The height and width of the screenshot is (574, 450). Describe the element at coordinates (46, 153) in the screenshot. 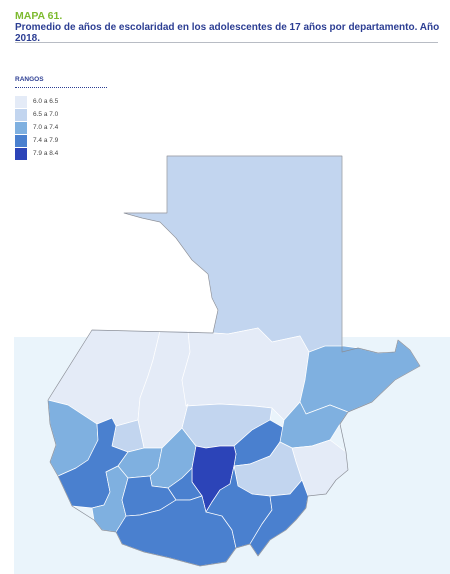

I see `legend-label: 7.9 a 8.4` at that location.